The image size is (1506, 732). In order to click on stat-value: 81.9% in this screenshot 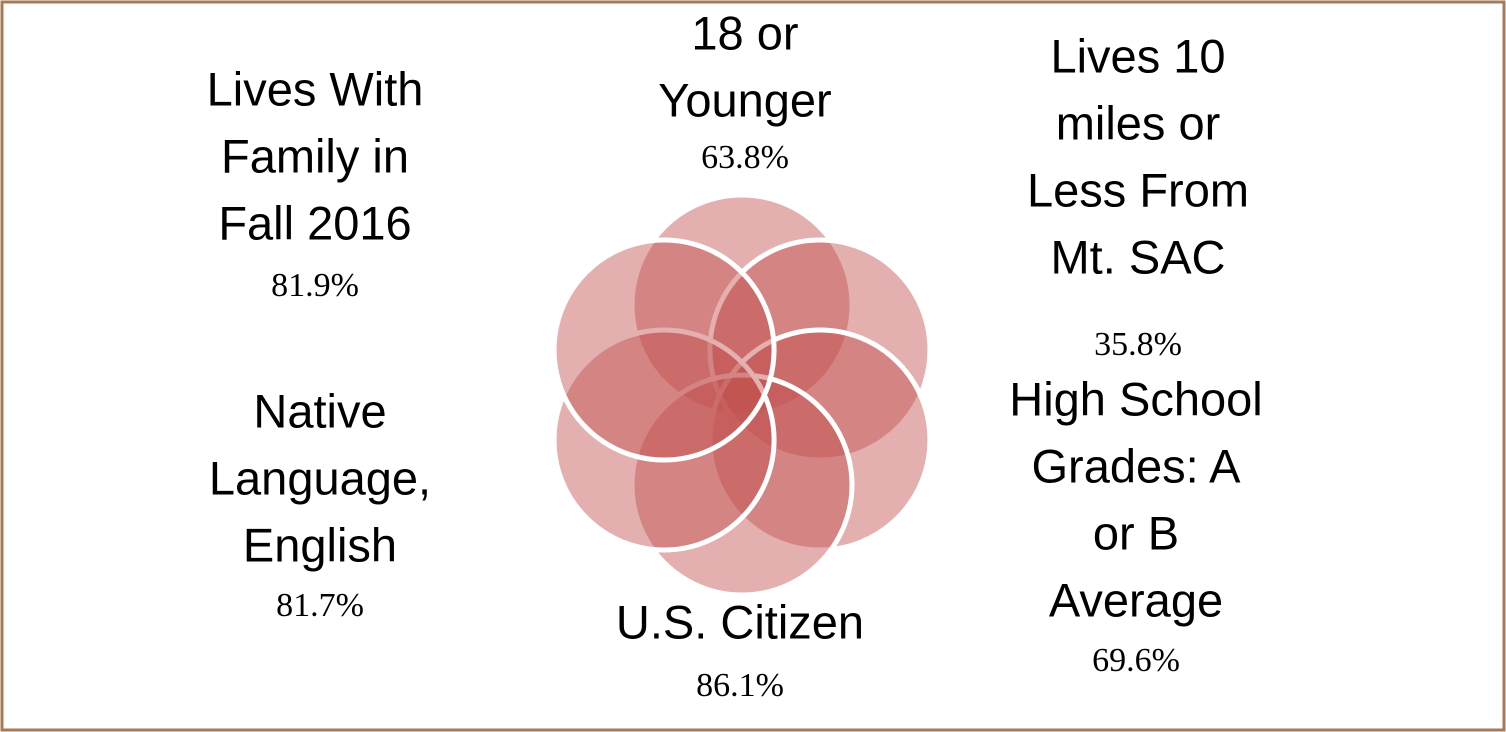, I will do `click(315, 285)`.